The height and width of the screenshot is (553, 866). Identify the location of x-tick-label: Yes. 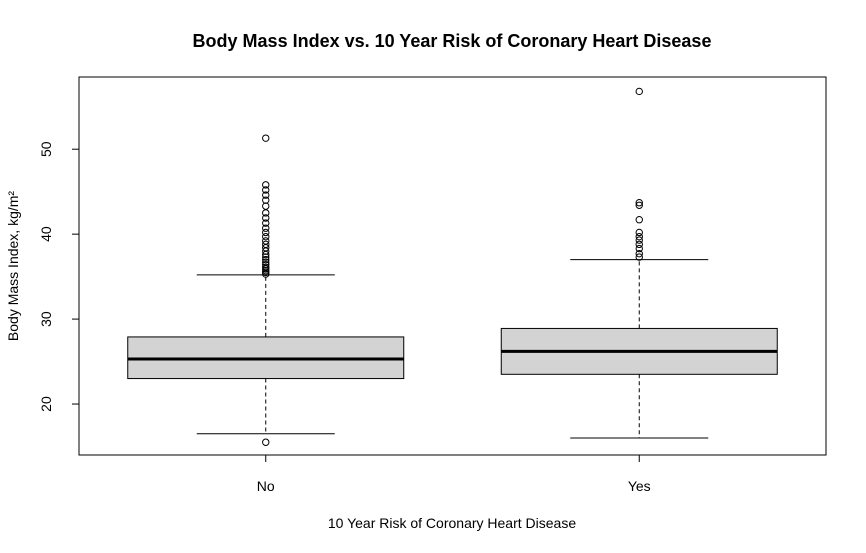
(639, 486).